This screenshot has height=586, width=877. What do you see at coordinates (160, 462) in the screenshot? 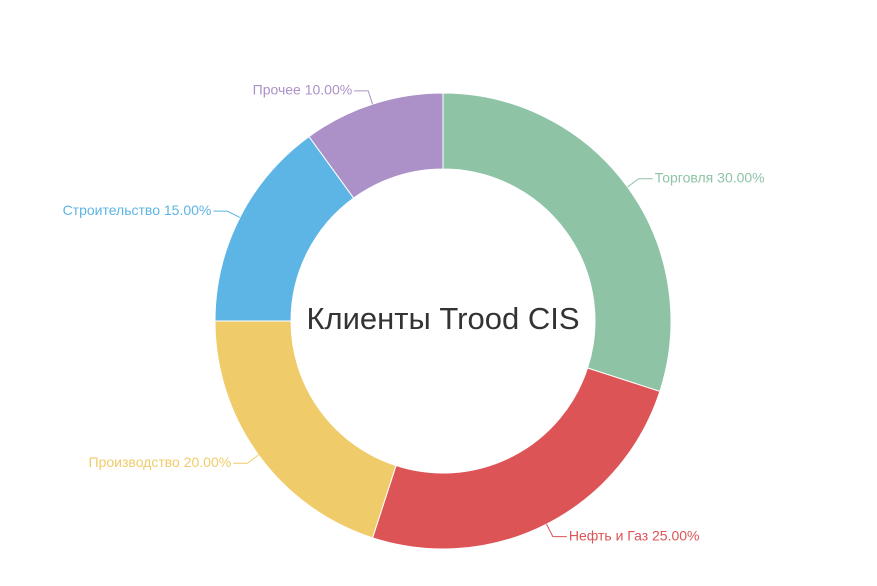
I see `slice-label-2: Производство 20.00%` at bounding box center [160, 462].